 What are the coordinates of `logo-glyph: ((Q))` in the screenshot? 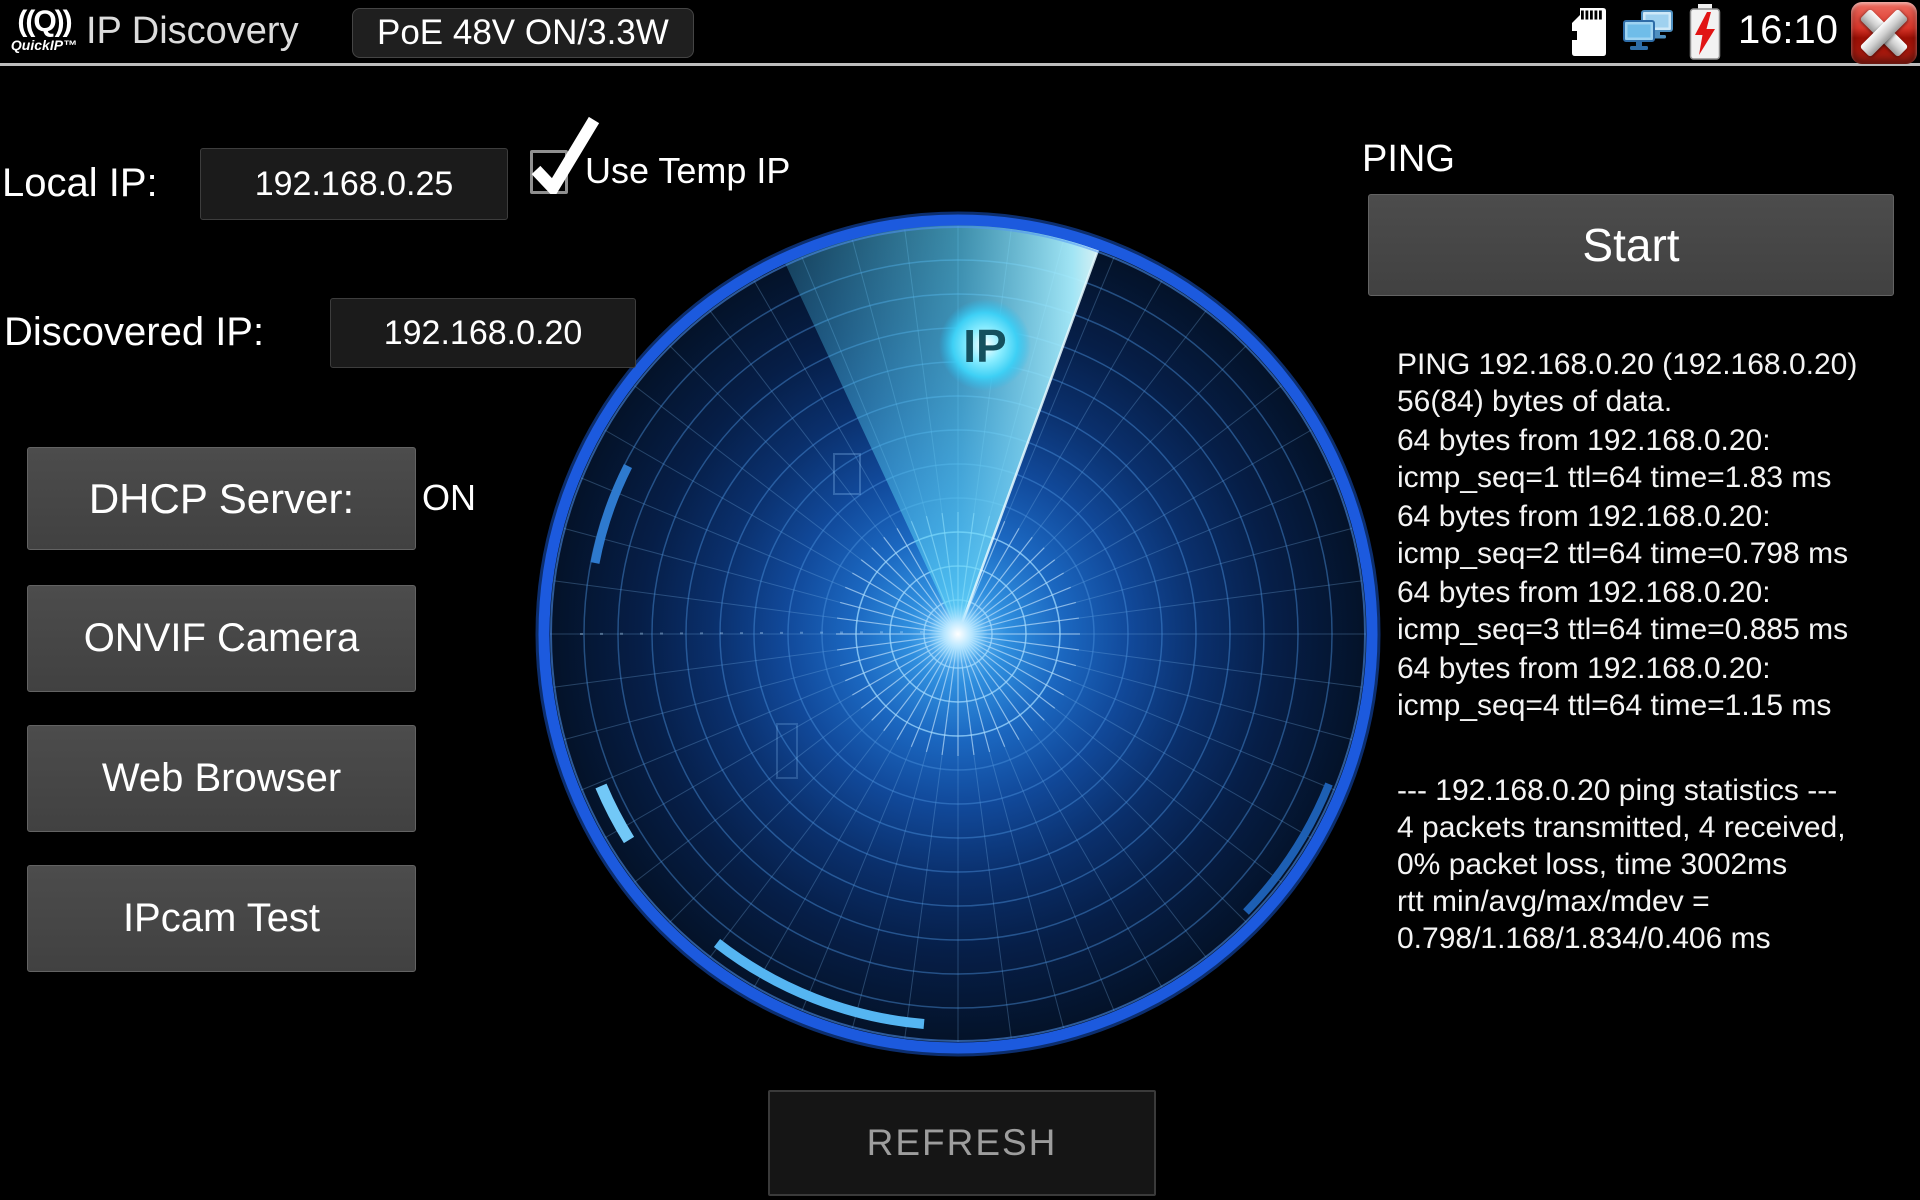 It's located at (44, 21).